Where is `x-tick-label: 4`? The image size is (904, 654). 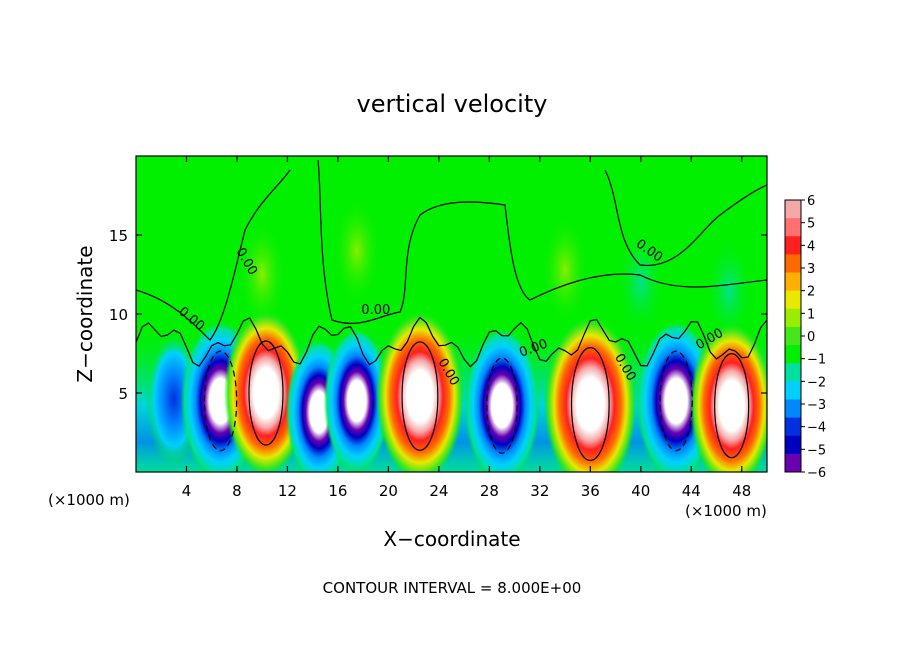 x-tick-label: 4 is located at coordinates (187, 491).